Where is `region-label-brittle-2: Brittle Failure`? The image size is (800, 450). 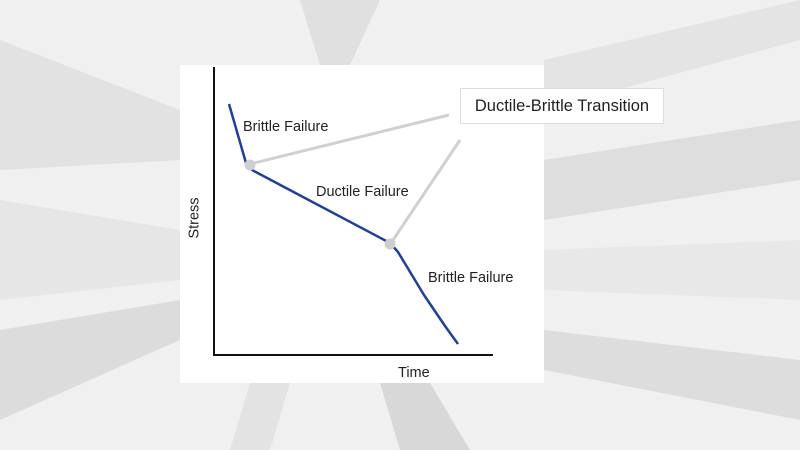
region-label-brittle-2: Brittle Failure is located at coordinates (471, 278).